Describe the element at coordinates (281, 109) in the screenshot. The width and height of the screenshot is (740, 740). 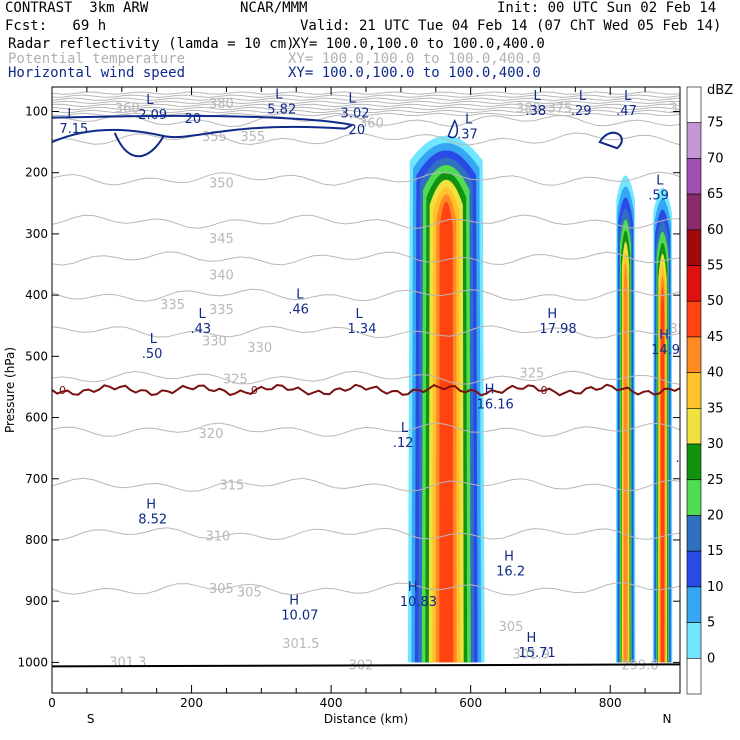
I see `extremum-value: 5.82` at that location.